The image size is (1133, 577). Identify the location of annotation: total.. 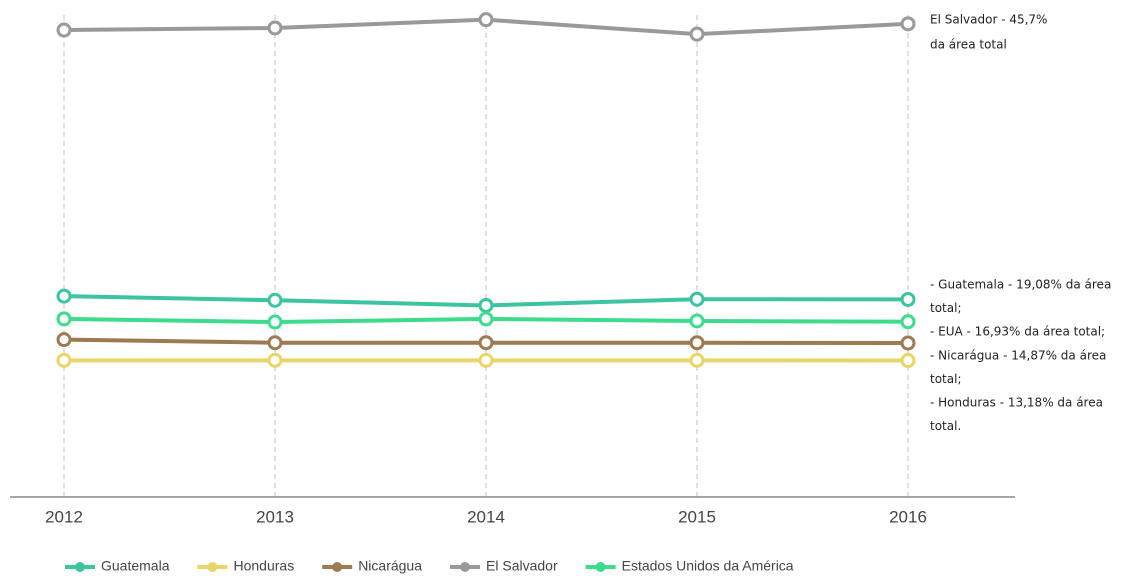
(945, 426).